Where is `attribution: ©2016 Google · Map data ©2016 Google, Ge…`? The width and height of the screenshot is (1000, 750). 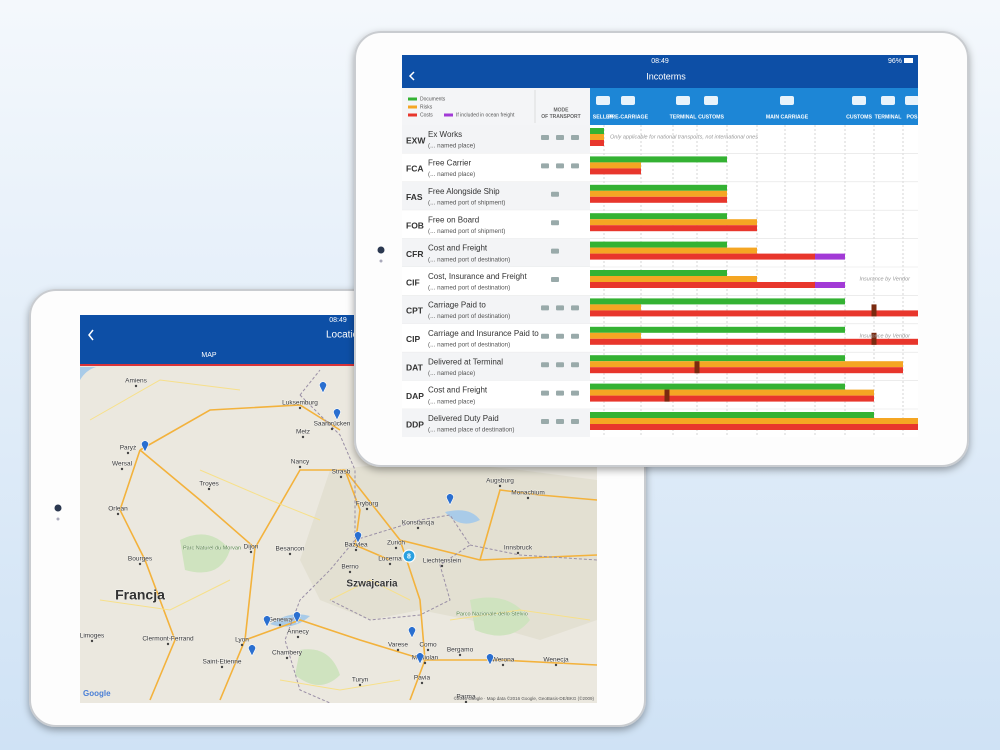 attribution: ©2016 Google · Map data ©2016 Google, Ge… is located at coordinates (524, 698).